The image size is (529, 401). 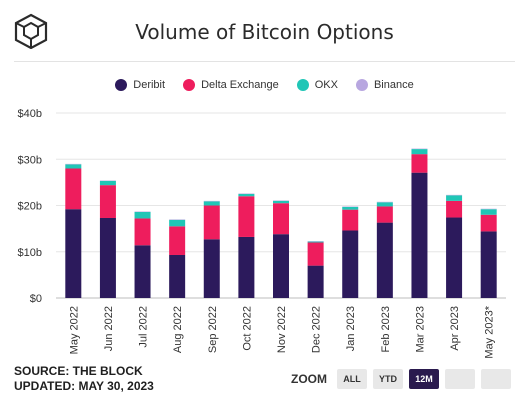 What do you see at coordinates (213, 329) in the screenshot?
I see `x-tick-label: Sep 2022` at bounding box center [213, 329].